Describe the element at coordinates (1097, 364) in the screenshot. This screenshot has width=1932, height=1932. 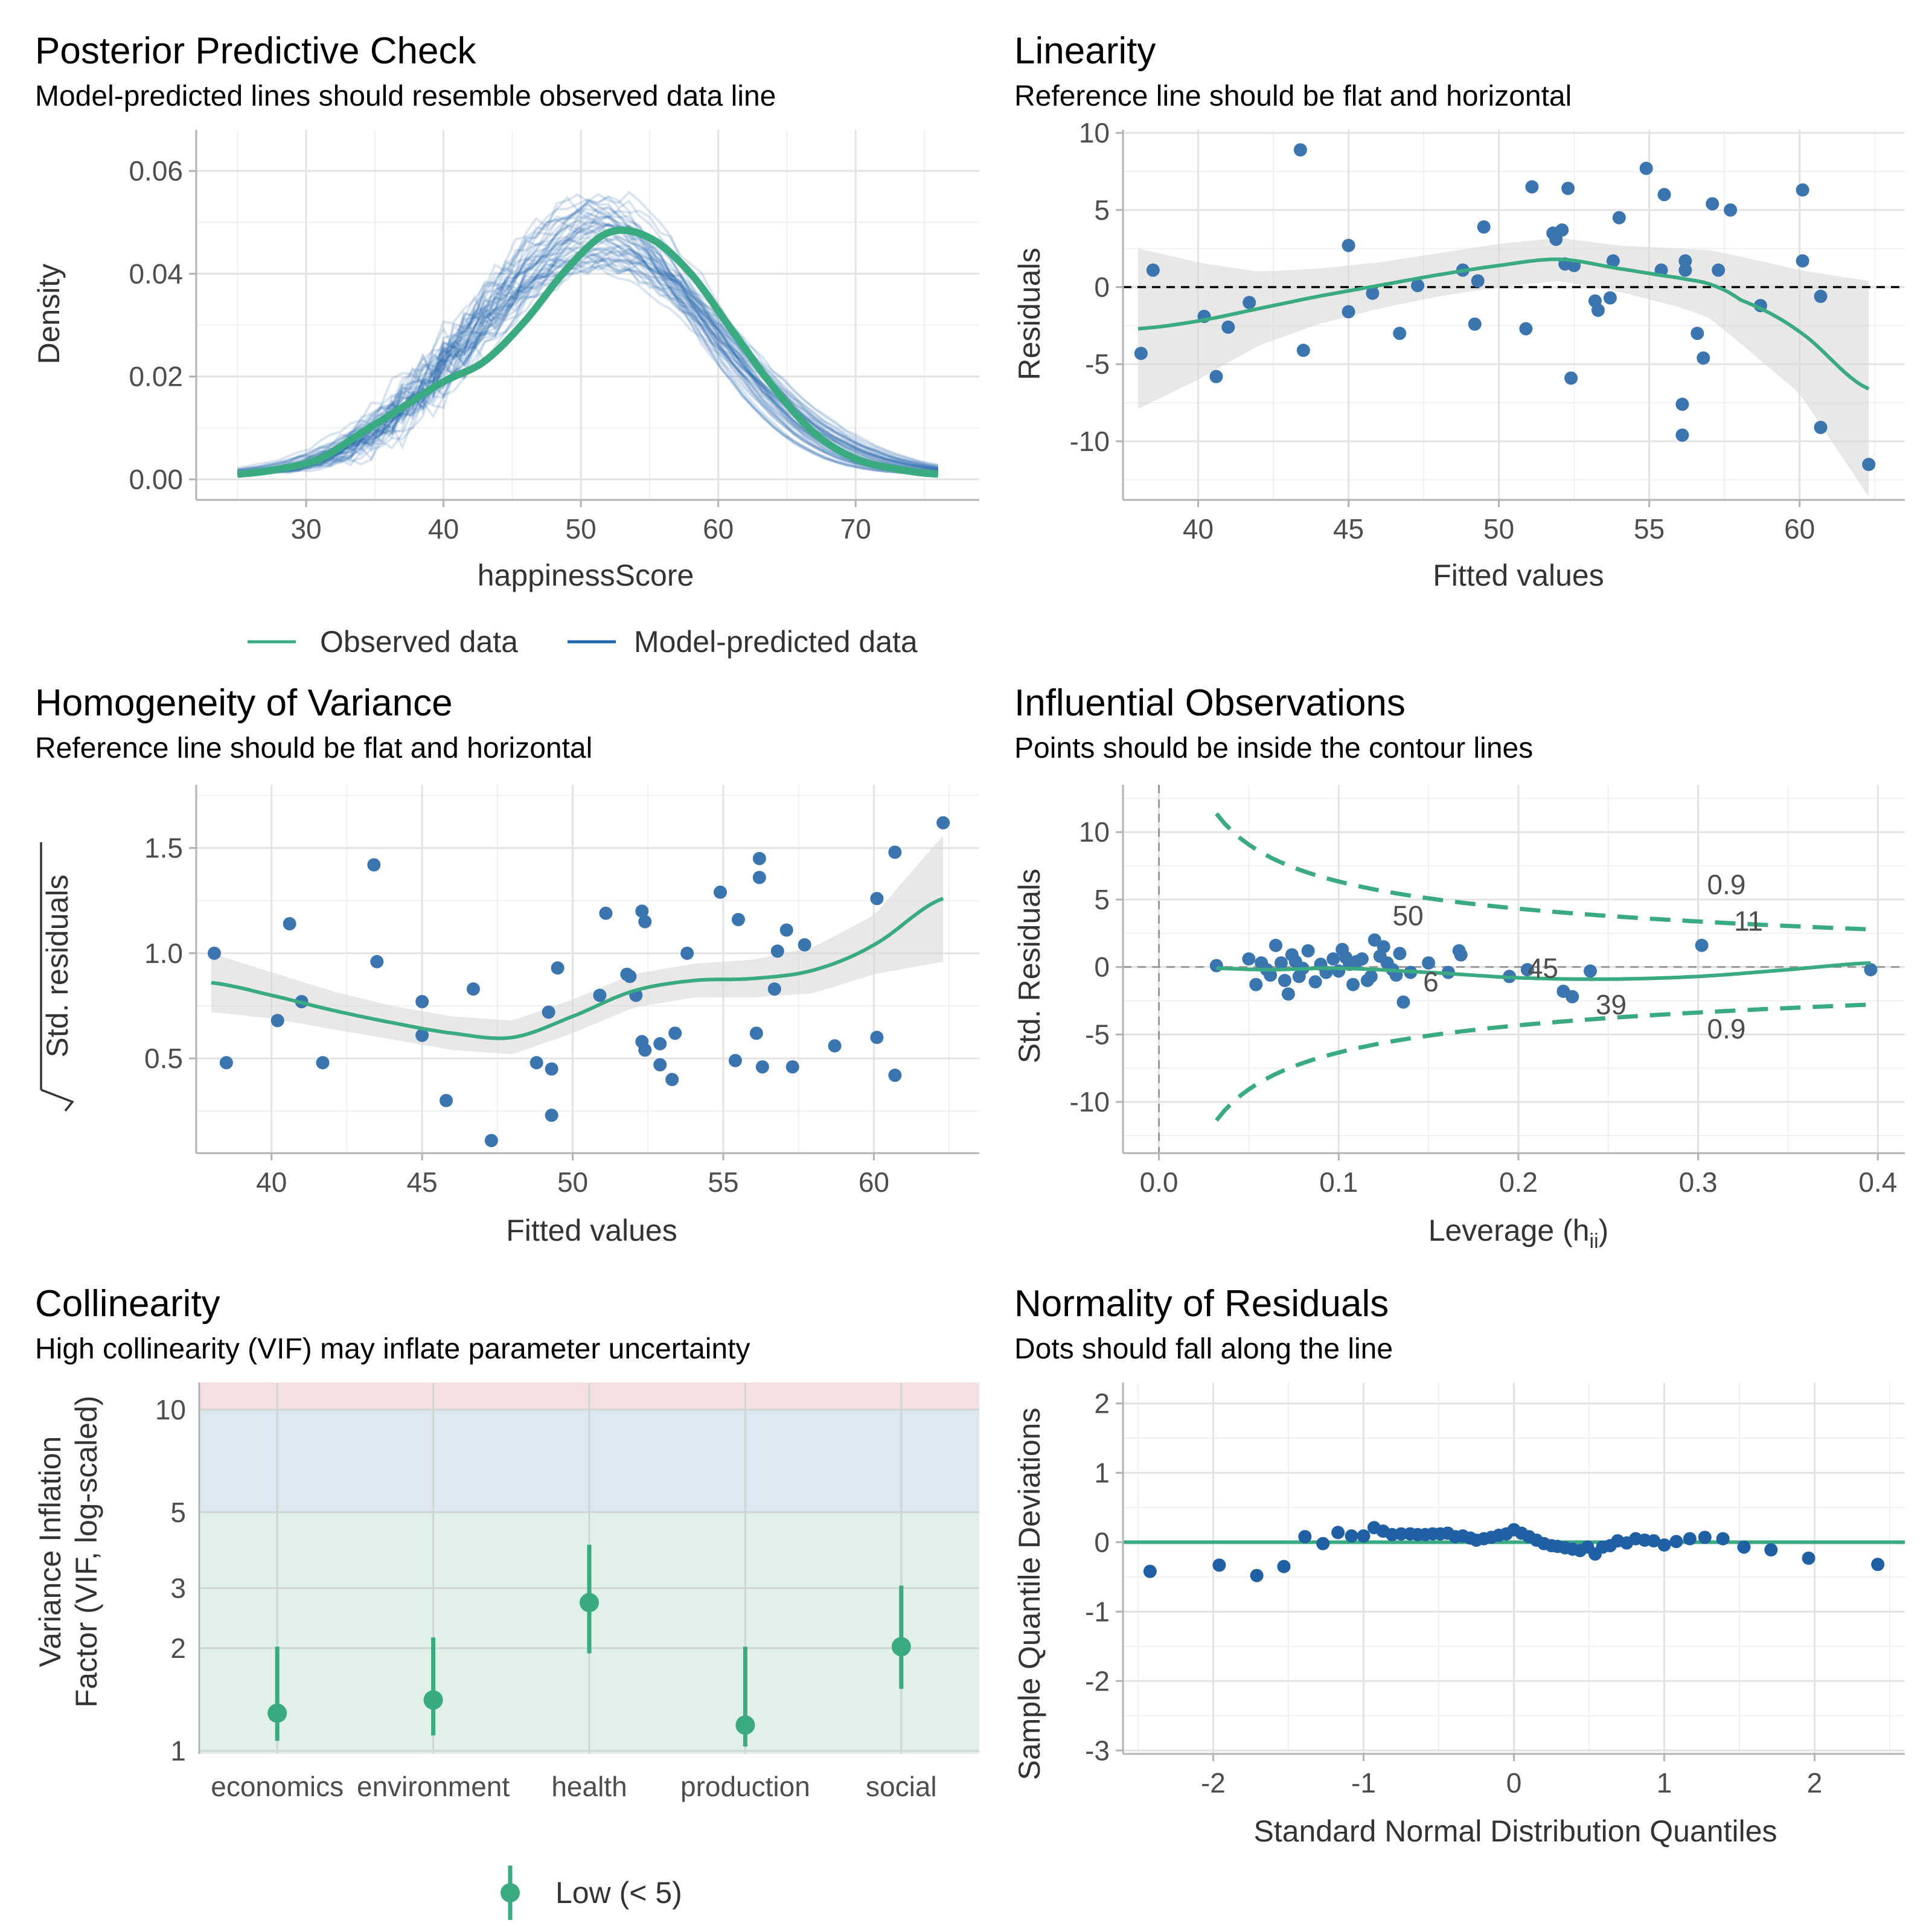
I see `y-tick-label: -5` at that location.